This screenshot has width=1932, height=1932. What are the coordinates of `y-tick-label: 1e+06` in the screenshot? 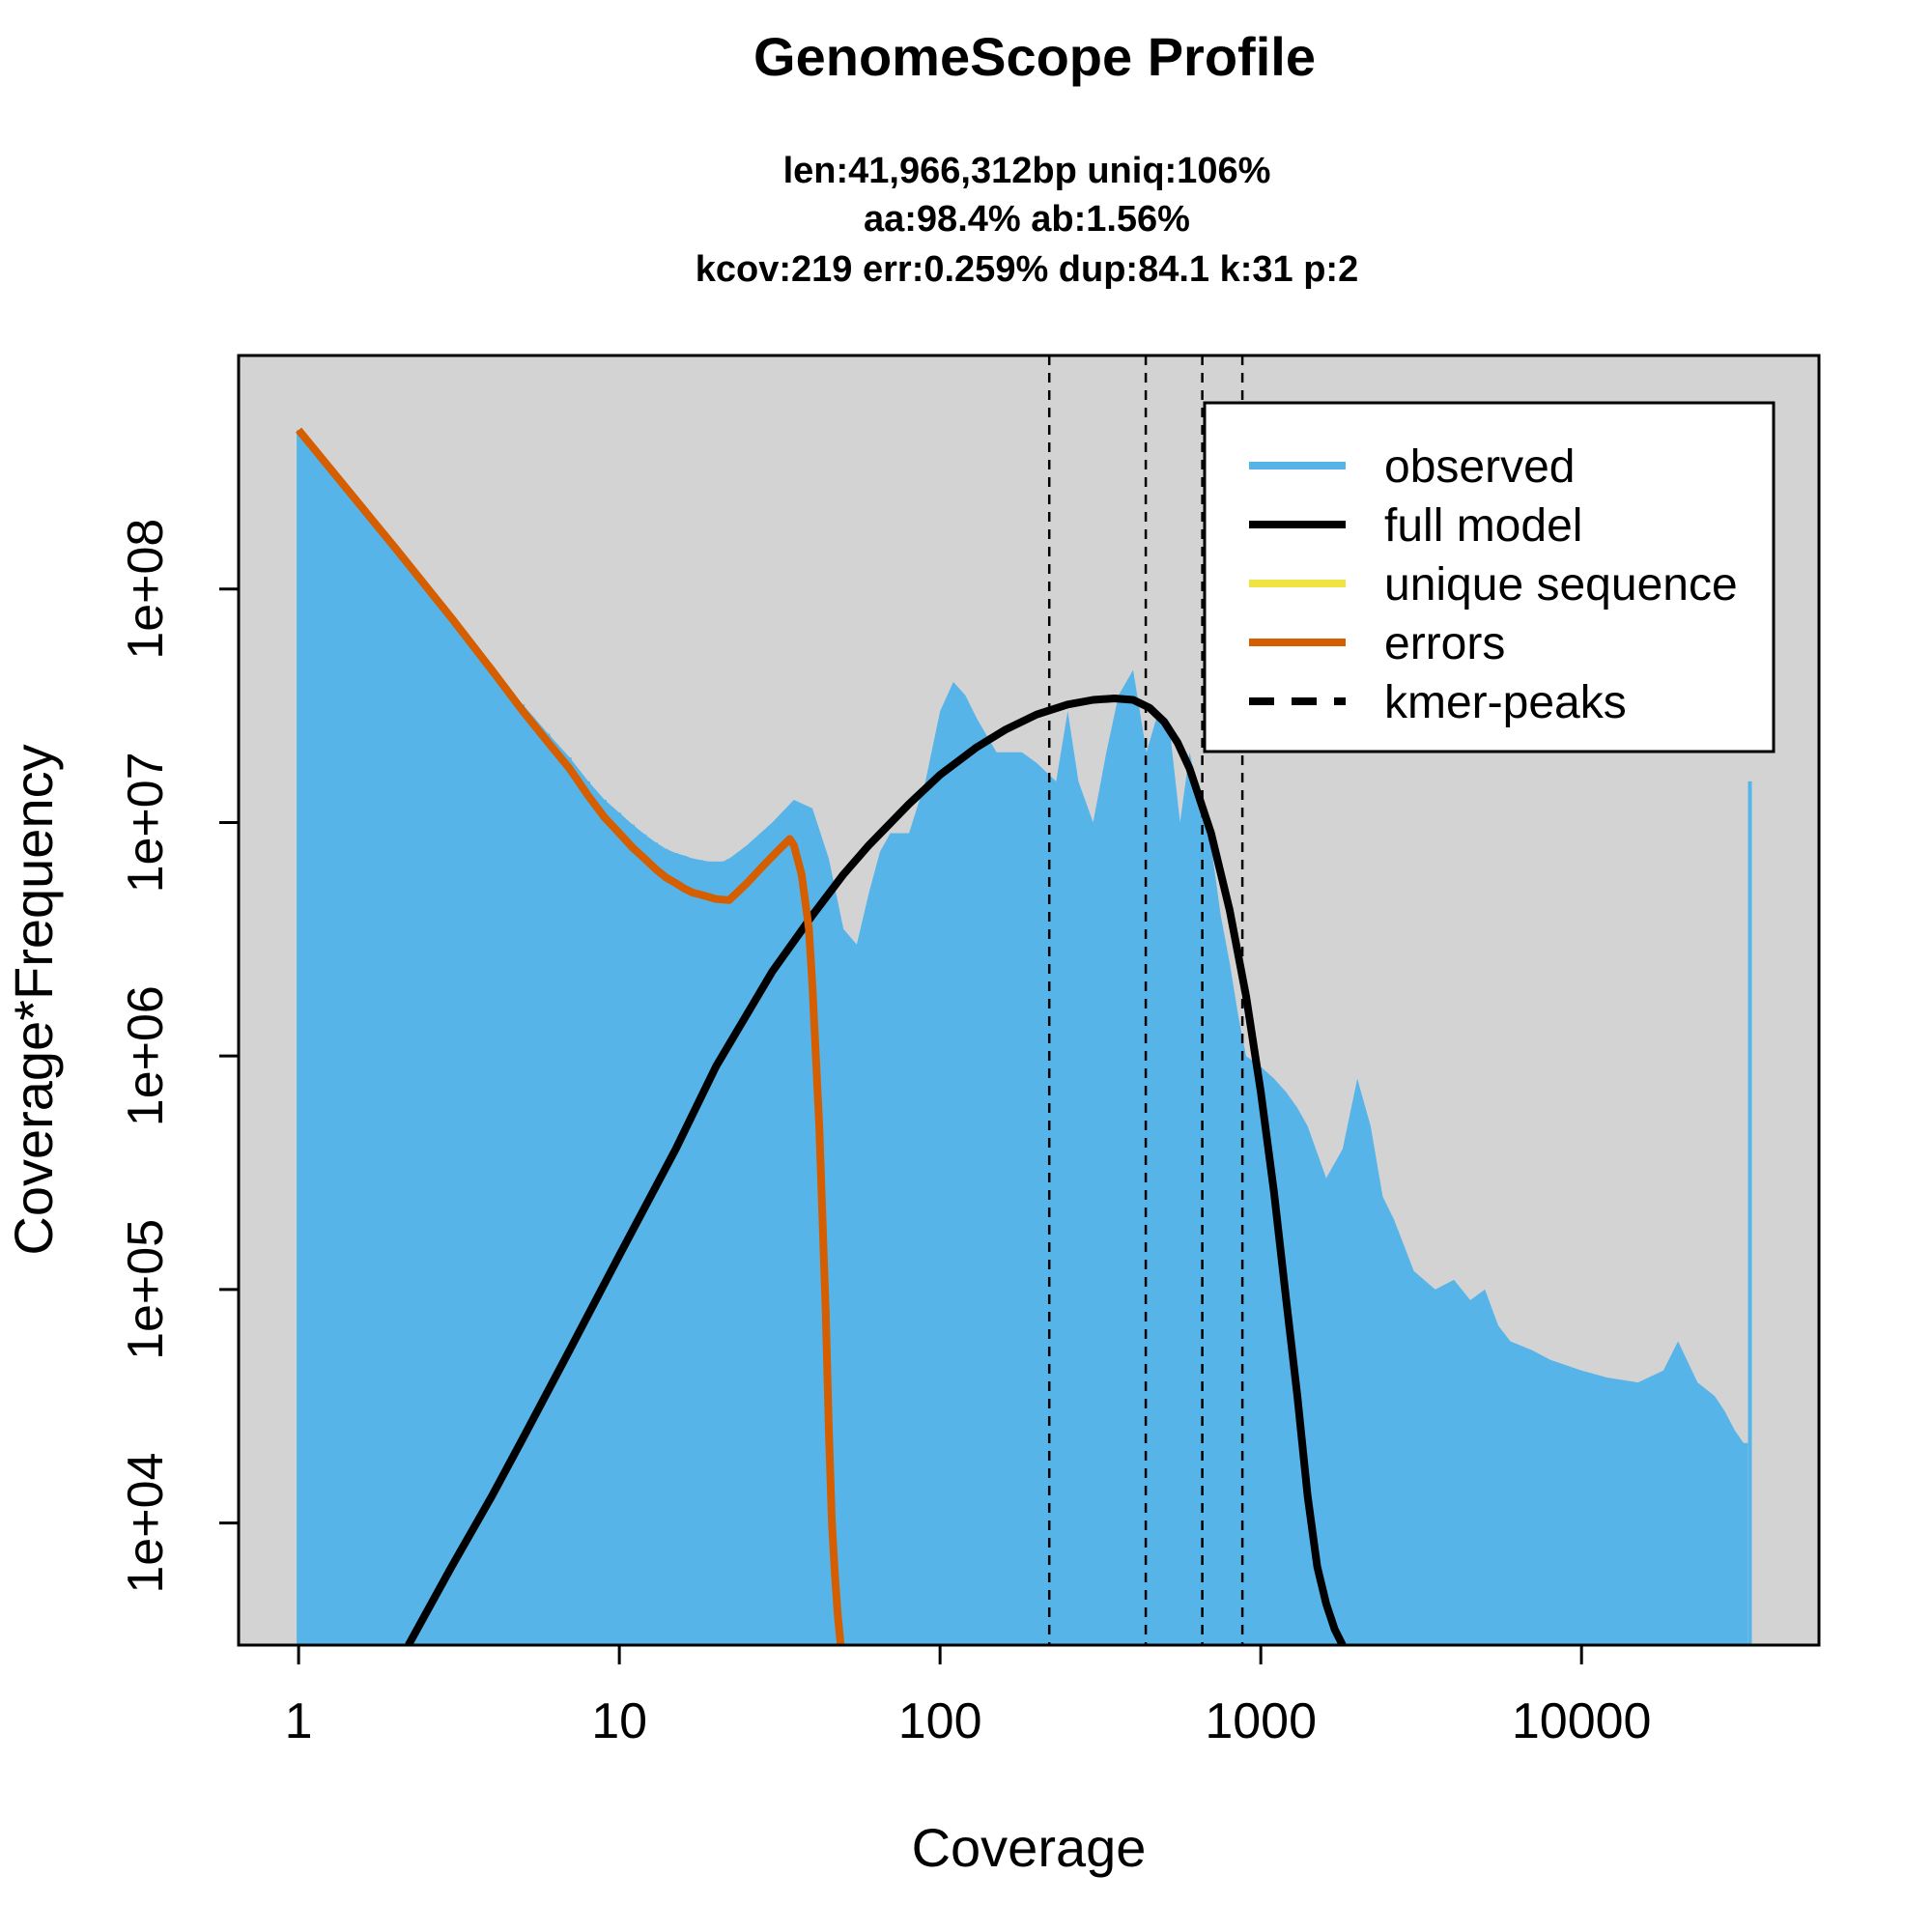 It's located at (146, 1055).